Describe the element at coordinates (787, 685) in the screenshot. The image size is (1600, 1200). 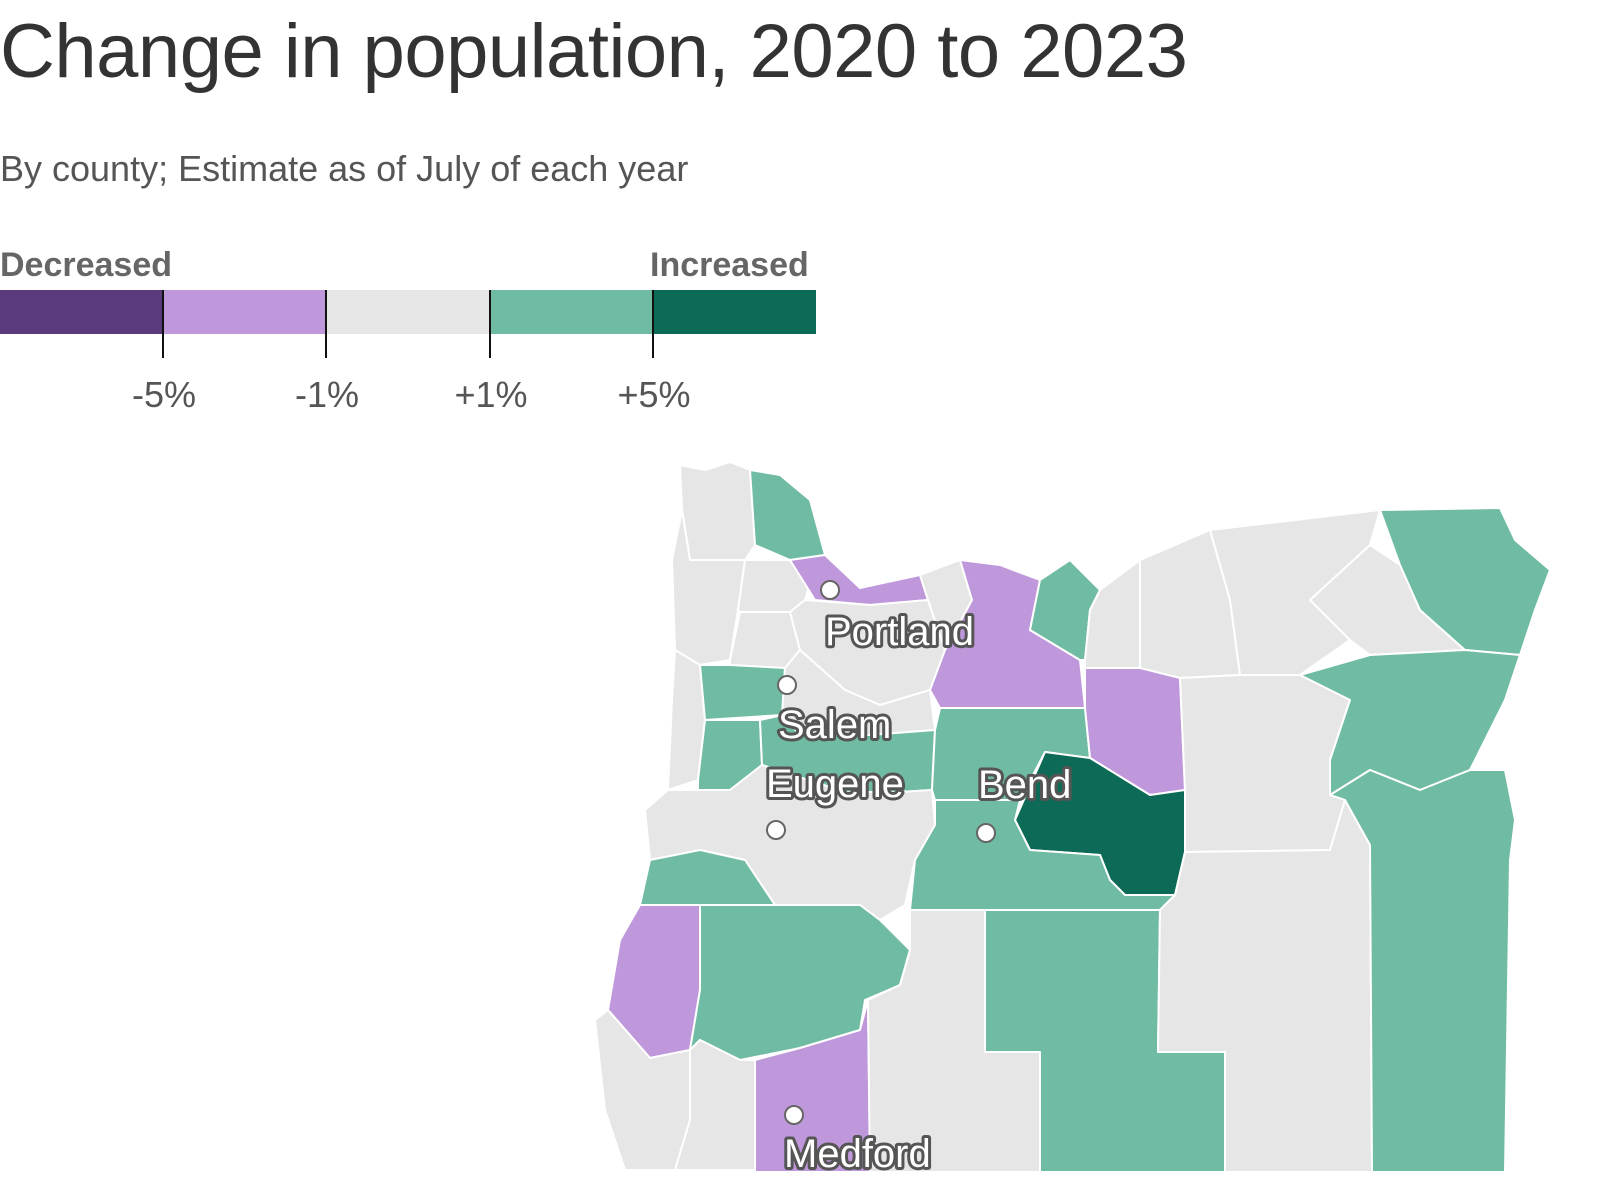
I see `city-marker-salem` at that location.